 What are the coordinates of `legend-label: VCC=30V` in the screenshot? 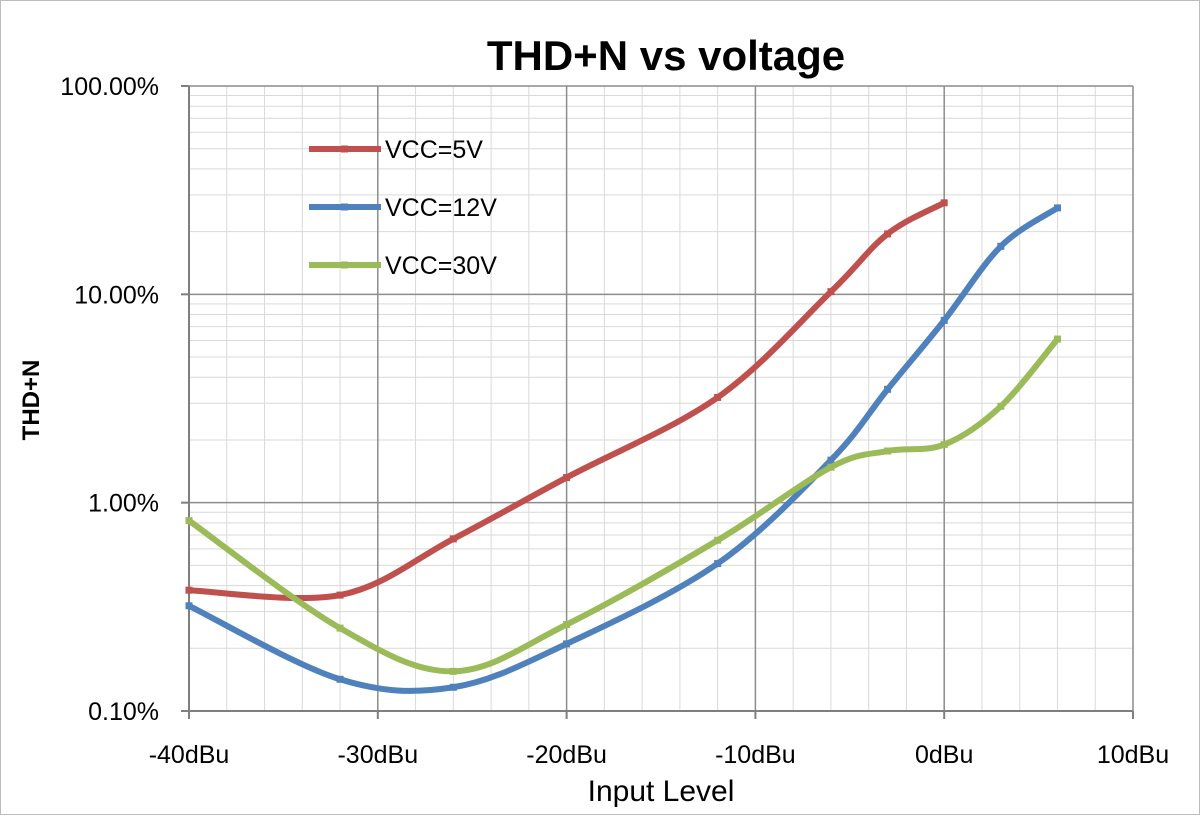 It's located at (441, 266).